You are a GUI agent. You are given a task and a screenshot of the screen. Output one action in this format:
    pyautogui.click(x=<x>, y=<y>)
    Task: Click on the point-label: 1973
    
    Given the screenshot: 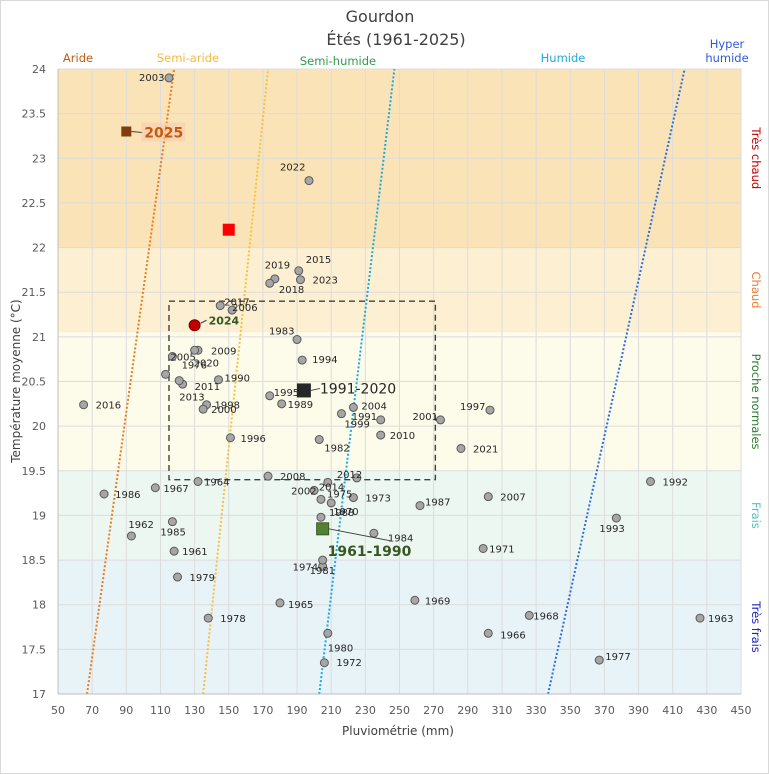 What is the action you would take?
    pyautogui.click(x=377, y=499)
    